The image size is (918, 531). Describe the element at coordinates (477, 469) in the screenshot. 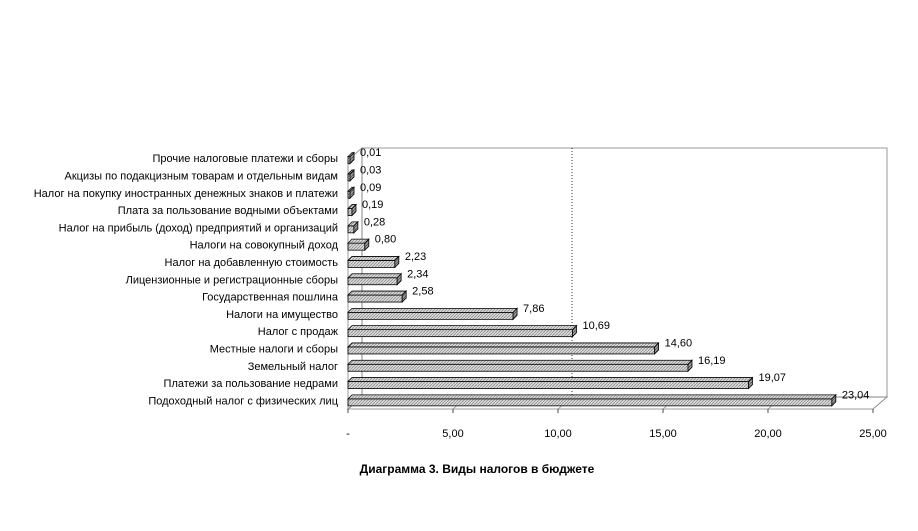

I see `chart-title: Диаграмма 3. Виды налогов в бюджете` at that location.